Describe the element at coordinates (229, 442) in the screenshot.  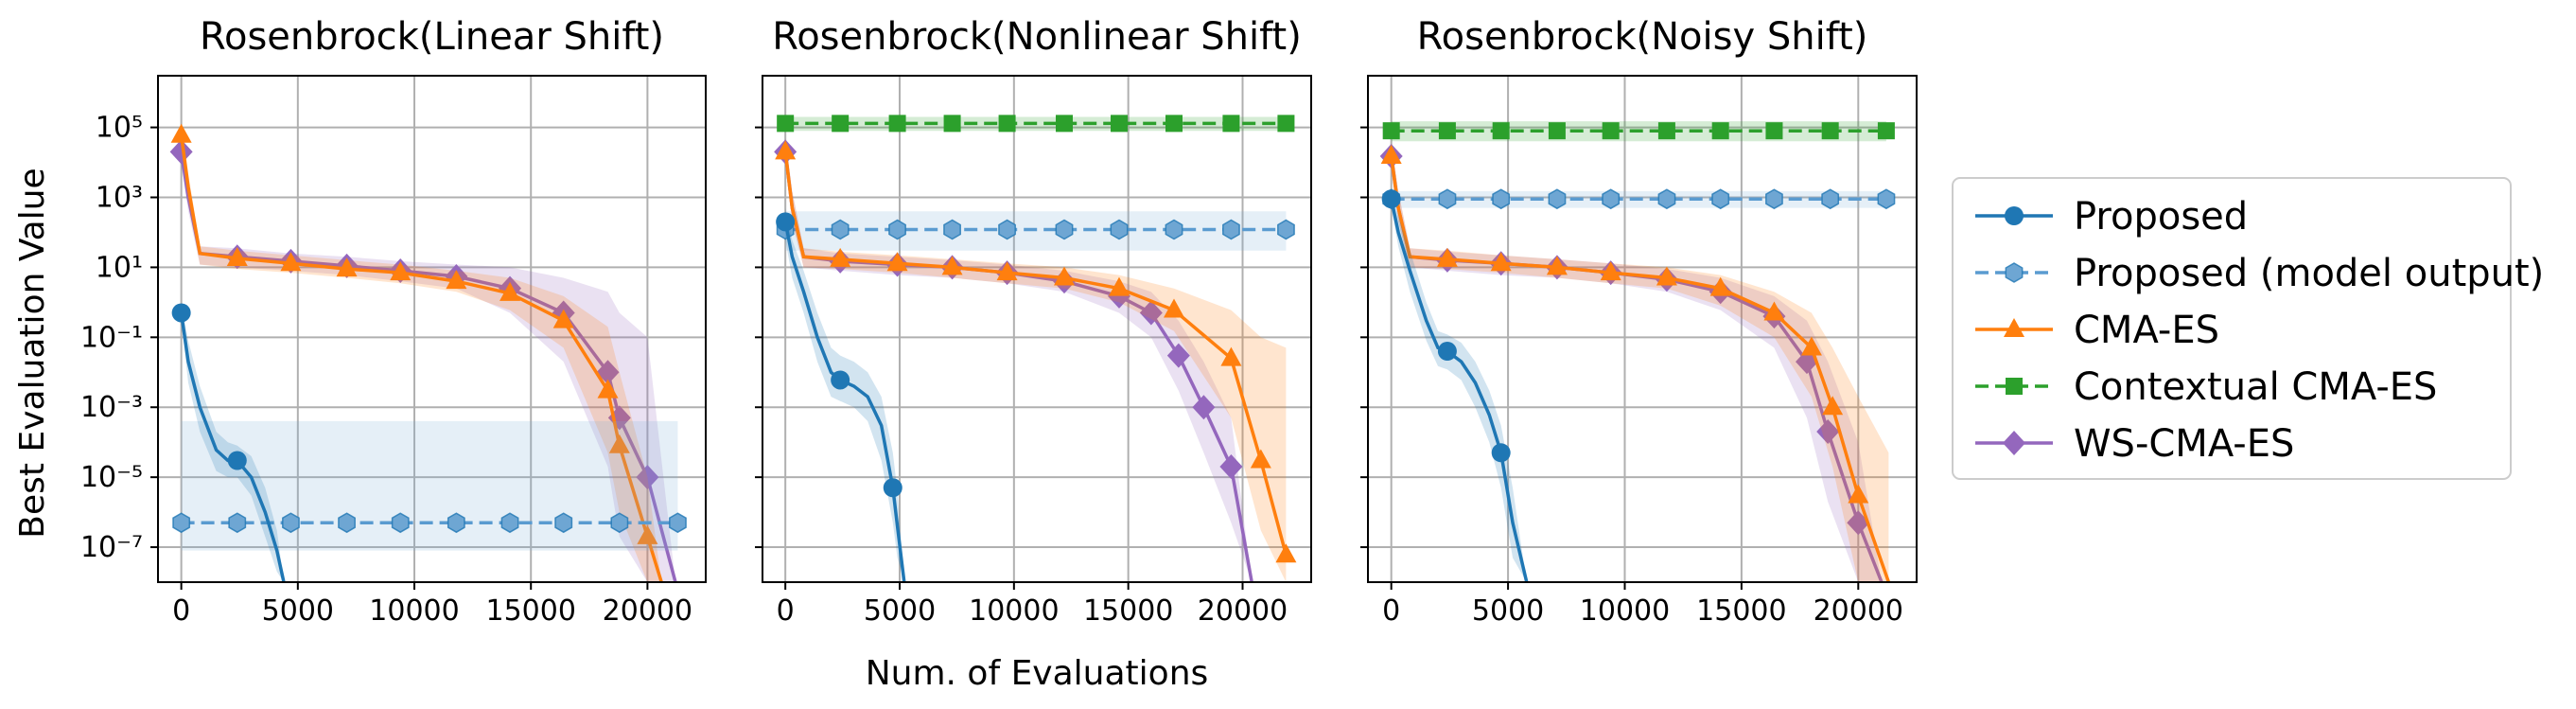
I see `series-proposed` at that location.